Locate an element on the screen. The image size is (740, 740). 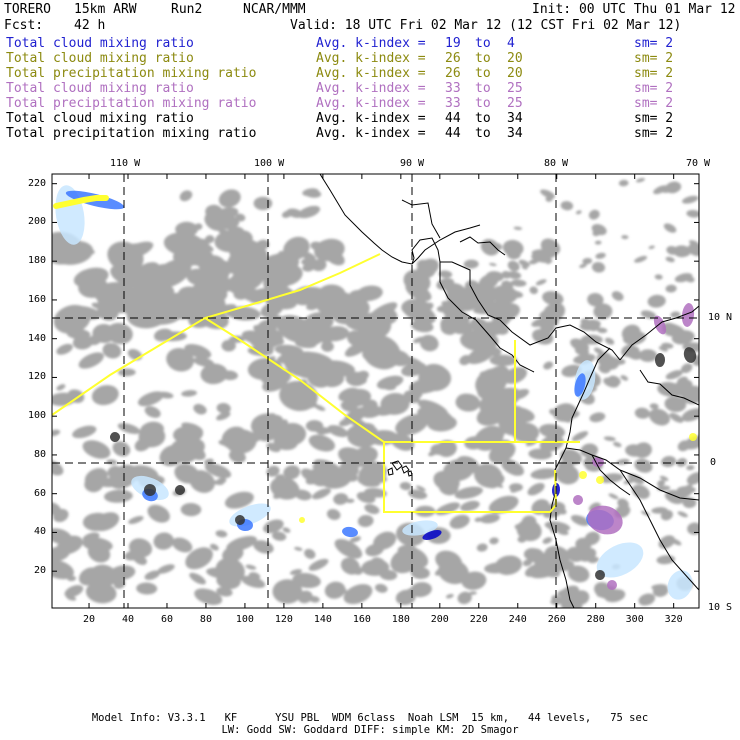
legend-kindex-to: 25 is located at coordinates (515, 88).